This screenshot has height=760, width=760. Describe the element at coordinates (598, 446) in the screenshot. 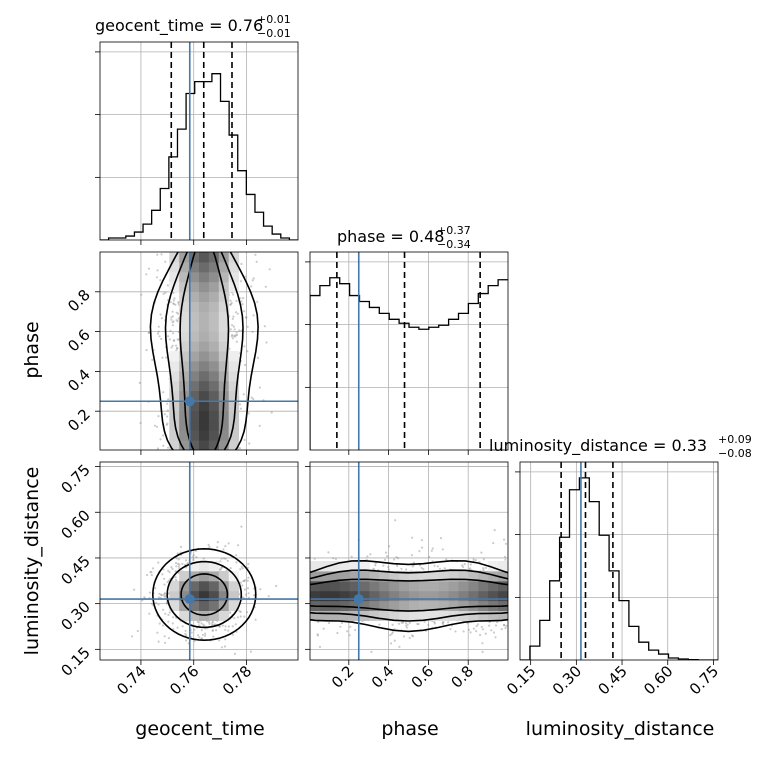

I see `title-luminosity-distance-main: luminosity_distance = 0.33` at that location.